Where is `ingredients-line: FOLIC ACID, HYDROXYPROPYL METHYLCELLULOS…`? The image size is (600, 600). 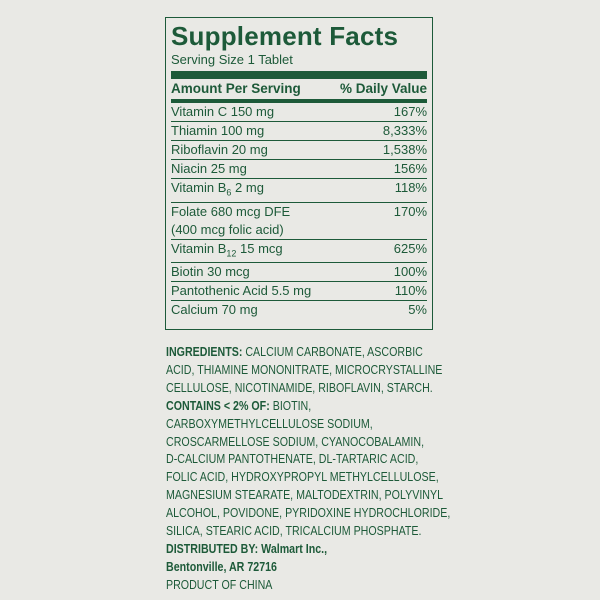 ingredients-line: FOLIC ACID, HYDROXYPROPYL METHYLCELLULOS… is located at coordinates (302, 477).